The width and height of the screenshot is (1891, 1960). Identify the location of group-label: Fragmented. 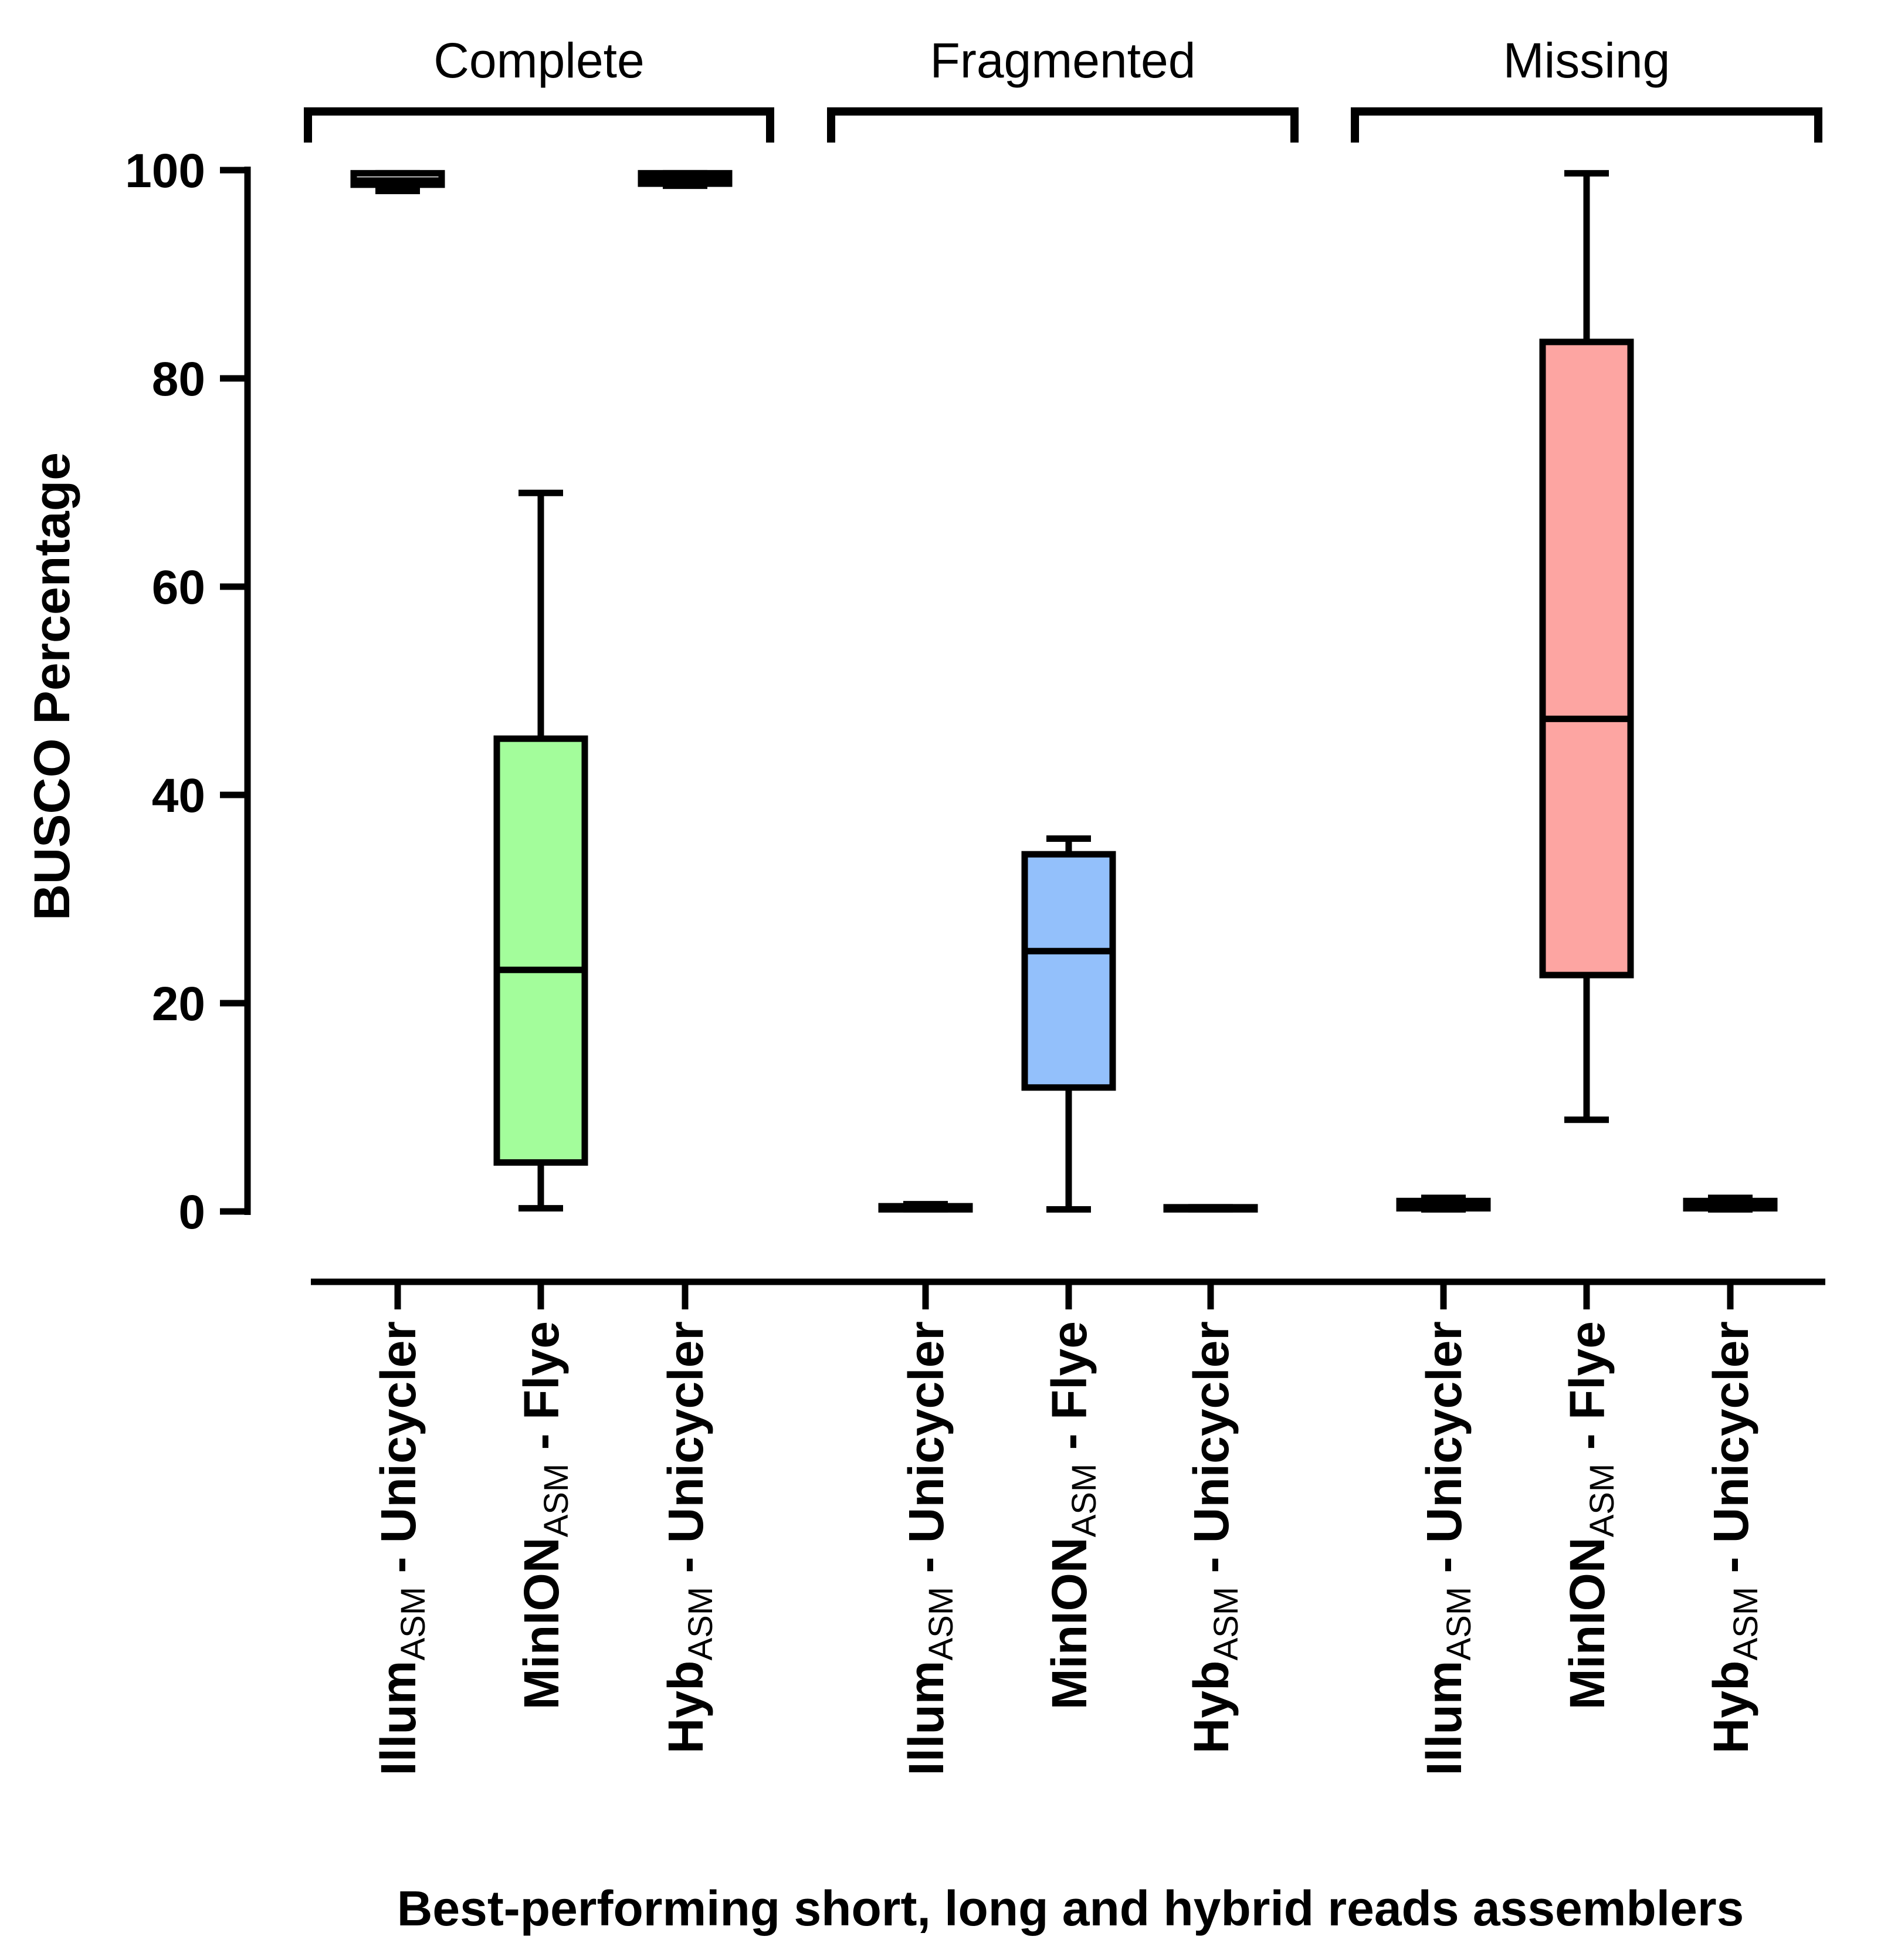
(1063, 61).